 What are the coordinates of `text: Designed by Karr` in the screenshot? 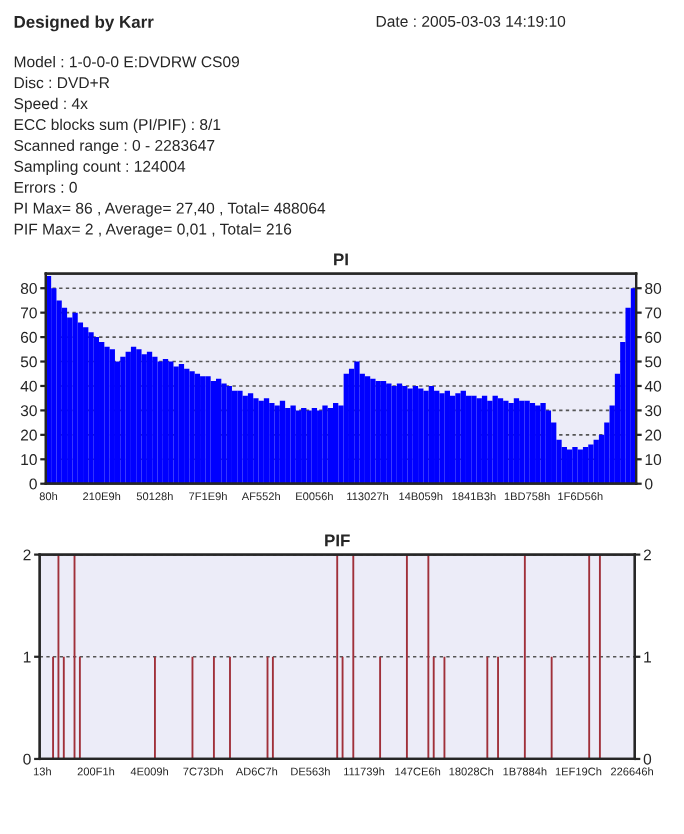 It's located at (84, 23).